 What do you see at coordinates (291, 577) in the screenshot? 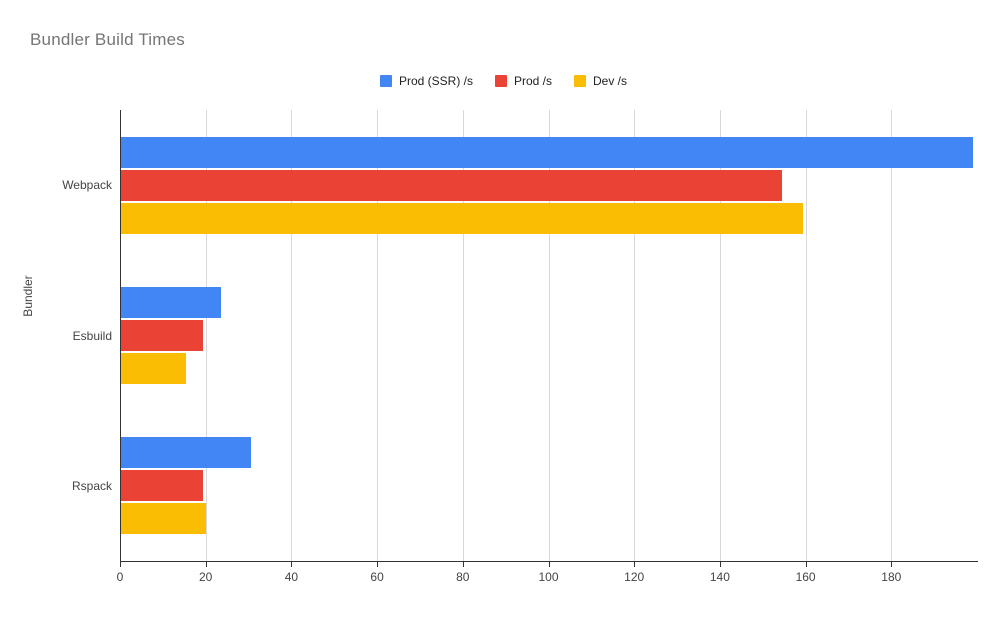
I see `x-axis-tick-label: 40` at bounding box center [291, 577].